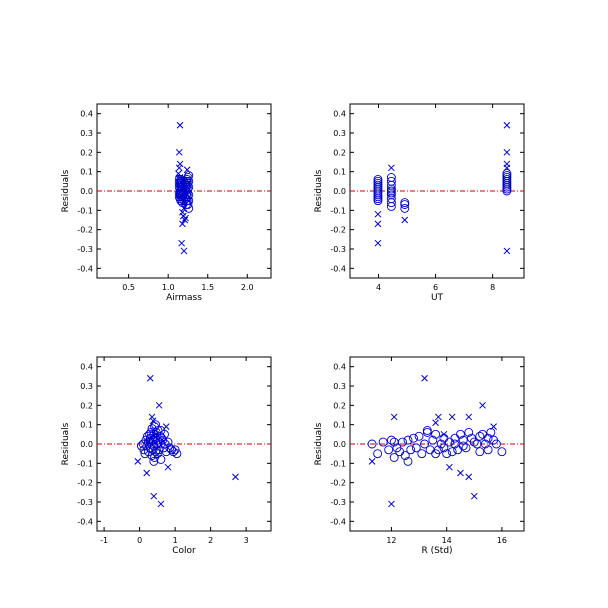 This screenshot has height=608, width=608. Describe the element at coordinates (436, 551) in the screenshot. I see `x-axis-label: R (Std)` at that location.